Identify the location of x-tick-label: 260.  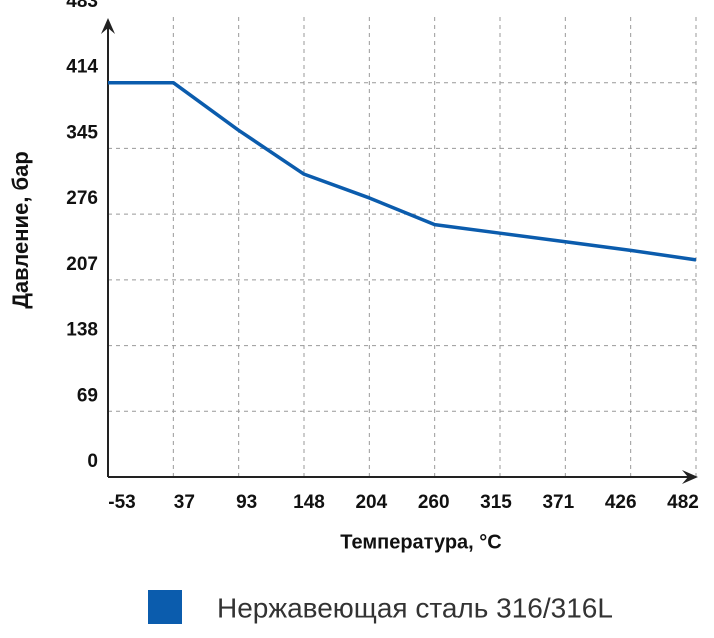
(434, 502).